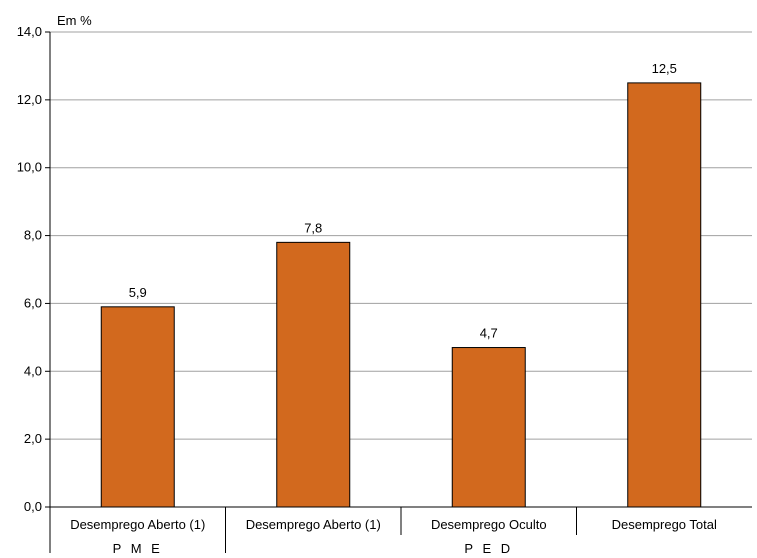 This screenshot has height=558, width=757. Describe the element at coordinates (664, 68) in the screenshot. I see `data-label: 12,5` at that location.